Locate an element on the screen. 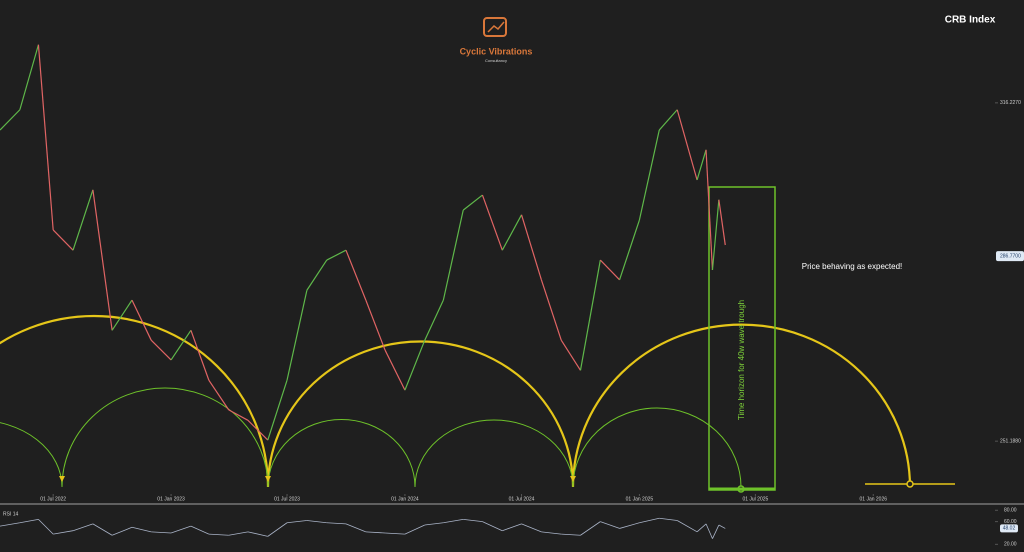 This screenshot has width=1024, height=552. last-value-box is located at coordinates (1009, 528).